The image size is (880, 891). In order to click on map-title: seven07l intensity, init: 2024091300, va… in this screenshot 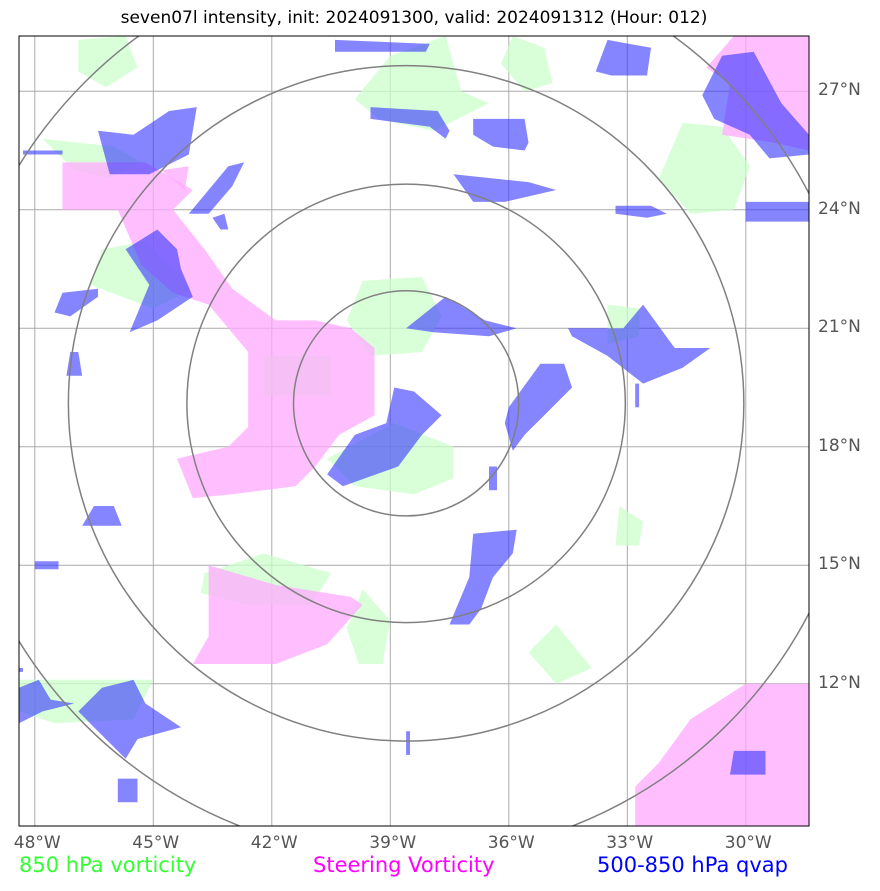, I will do `click(414, 18)`.